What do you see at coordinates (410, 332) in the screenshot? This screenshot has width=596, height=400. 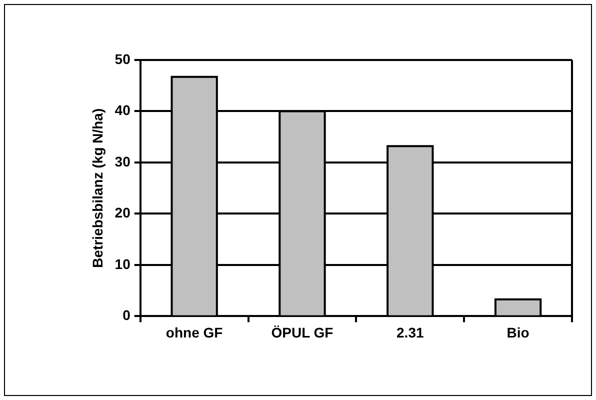 I see `x-tick-label: 2.31` at bounding box center [410, 332].